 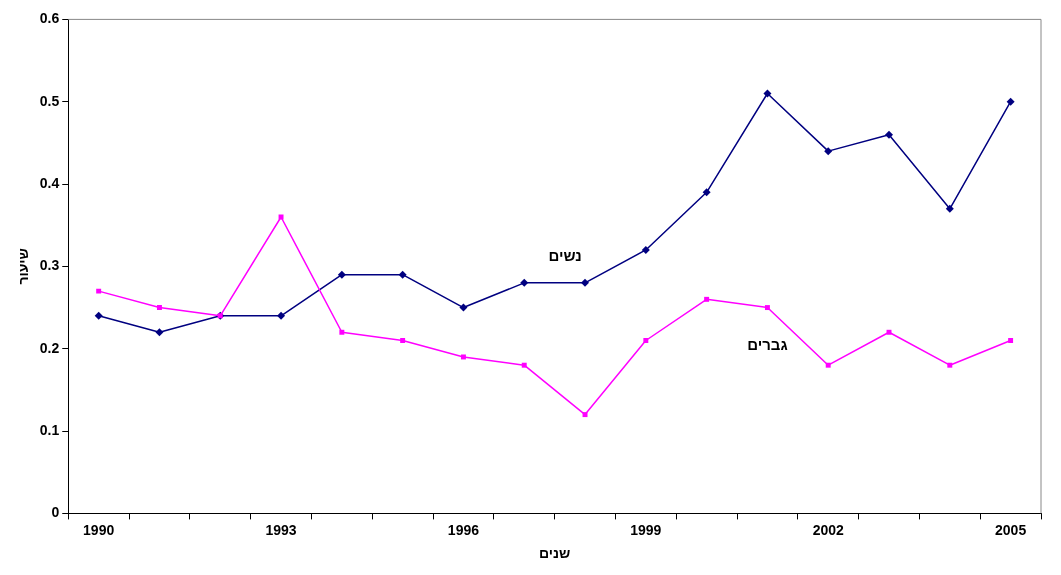 What do you see at coordinates (828, 529) in the screenshot?
I see `x-tick-label: 2002` at bounding box center [828, 529].